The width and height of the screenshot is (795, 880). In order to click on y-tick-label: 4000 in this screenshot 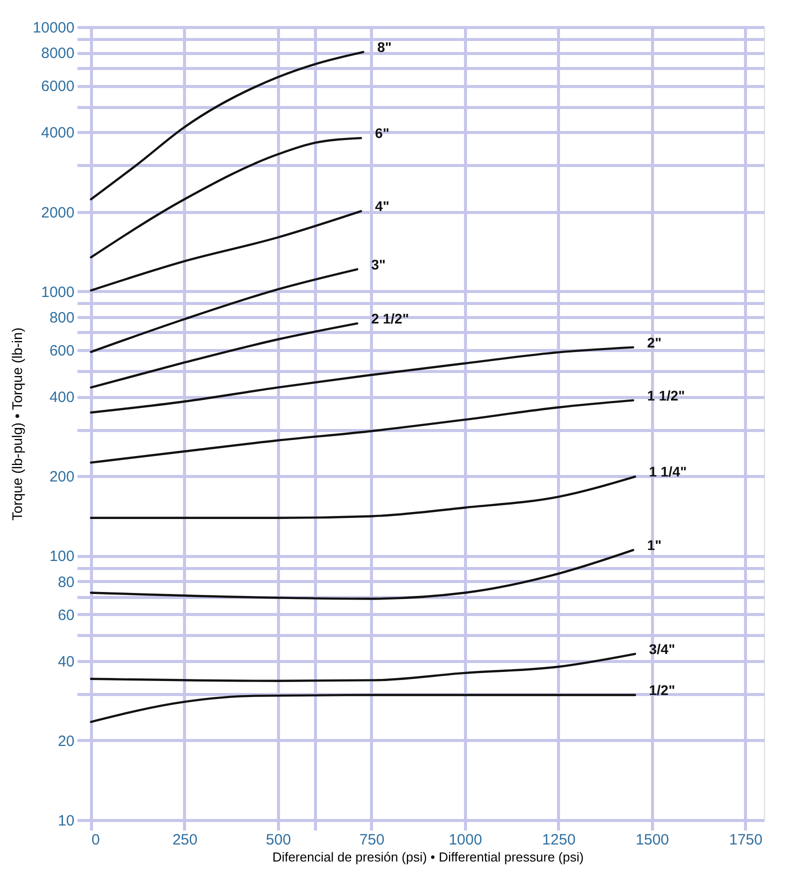, I will do `click(57, 133)`.